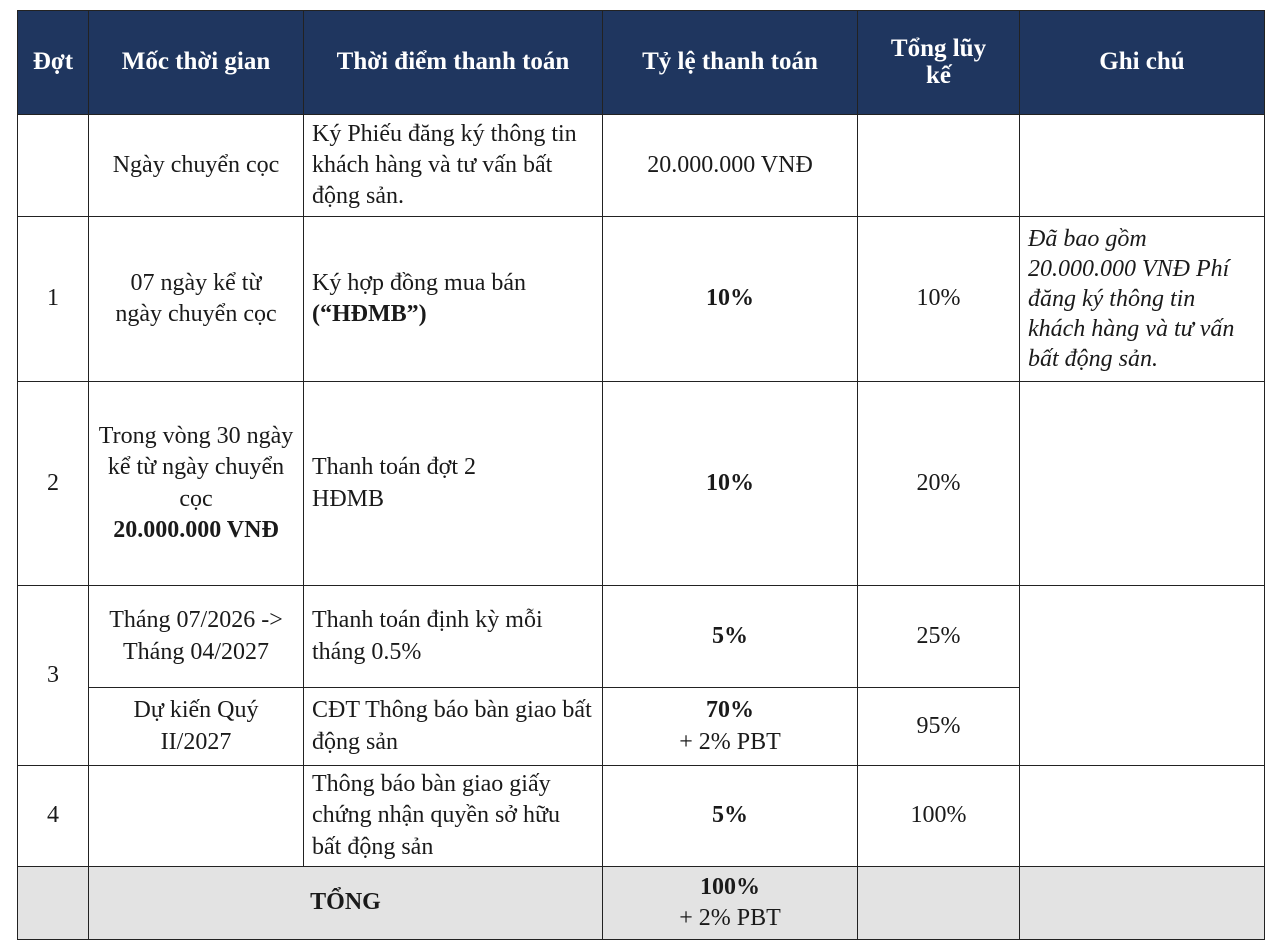 Image resolution: width=1280 pixels, height=950 pixels. What do you see at coordinates (196, 467) in the screenshot?
I see `moc-text: Trong vòng 30 ngày kể từ ngày chuyển cọc` at bounding box center [196, 467].